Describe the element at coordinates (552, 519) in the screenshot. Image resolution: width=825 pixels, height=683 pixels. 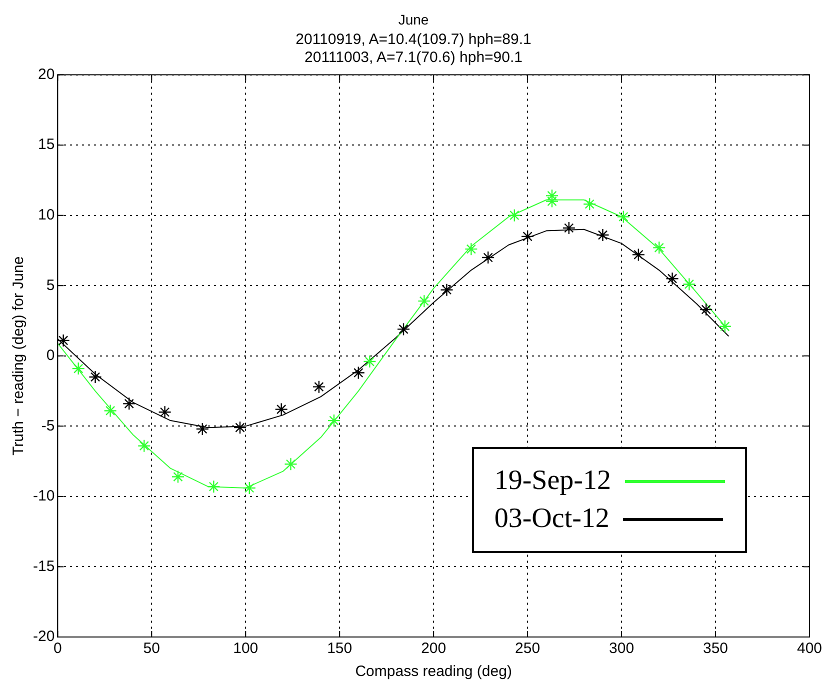
I see `legend-label: 03-Oct-12` at that location.